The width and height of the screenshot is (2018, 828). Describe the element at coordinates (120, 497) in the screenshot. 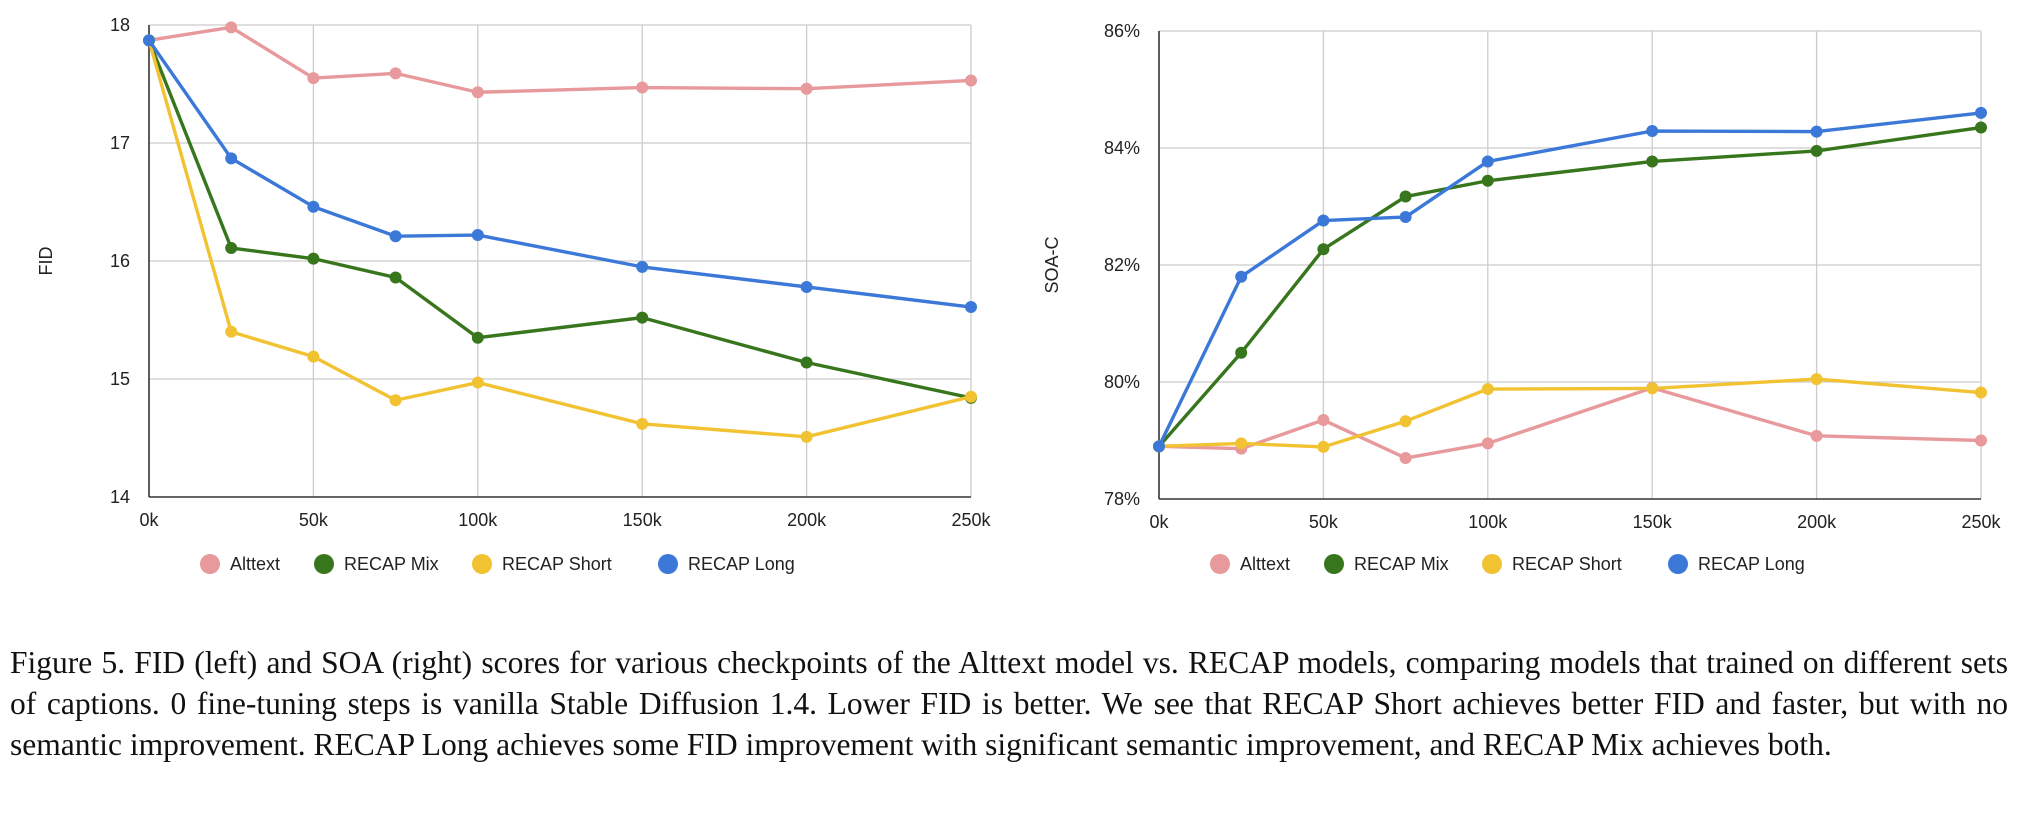

I see `y-tick-label: 14` at that location.